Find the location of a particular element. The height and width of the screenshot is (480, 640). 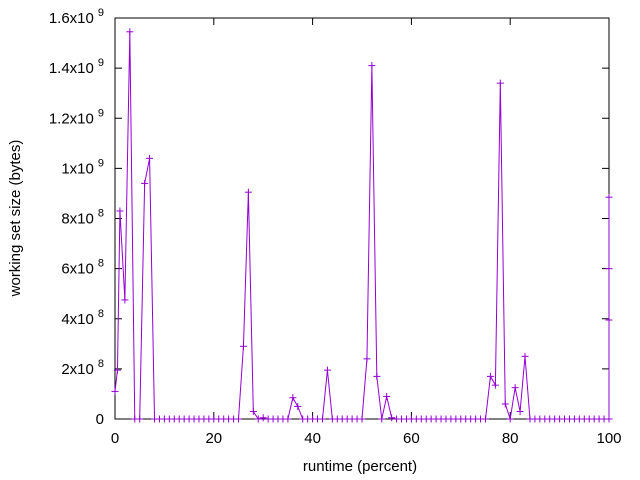

y-axis-label: working set size (bytes) is located at coordinates (15, 219).